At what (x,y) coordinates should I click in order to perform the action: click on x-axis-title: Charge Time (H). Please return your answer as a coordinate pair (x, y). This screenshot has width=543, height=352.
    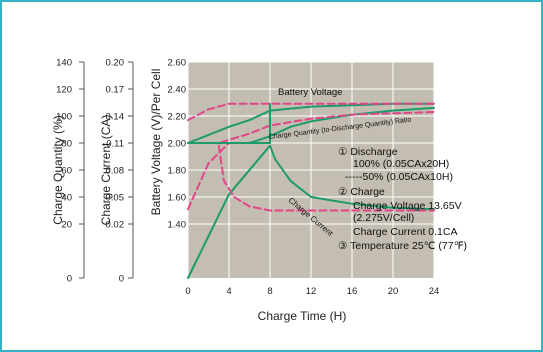
    Looking at the image, I should click on (302, 316).